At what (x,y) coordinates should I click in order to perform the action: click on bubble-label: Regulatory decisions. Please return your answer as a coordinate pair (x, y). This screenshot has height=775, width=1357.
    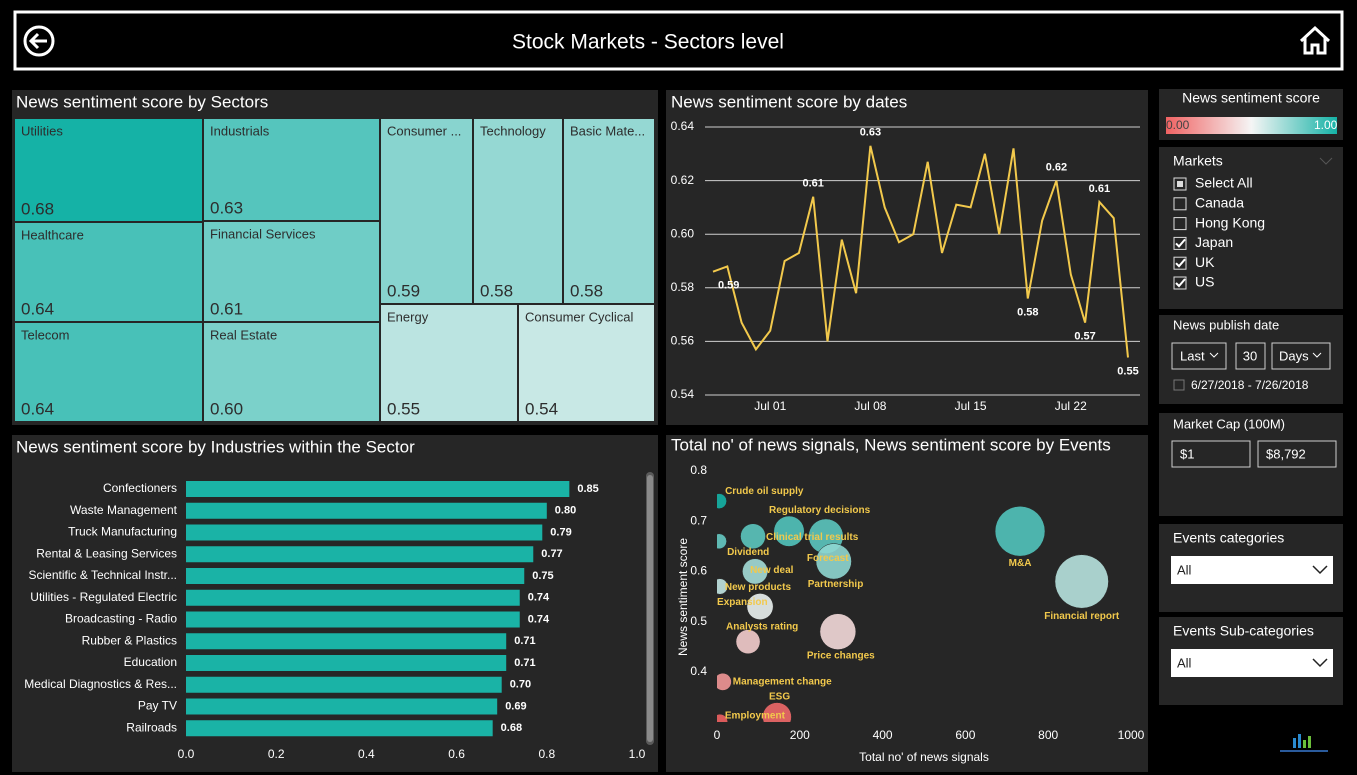
    Looking at the image, I should click on (820, 510).